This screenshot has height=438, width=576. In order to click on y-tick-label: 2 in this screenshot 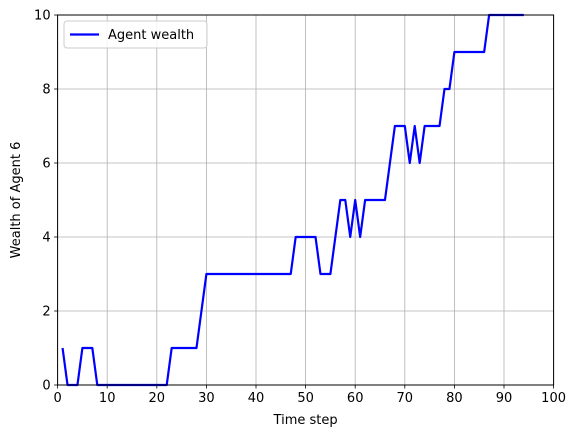, I will do `click(46, 312)`.